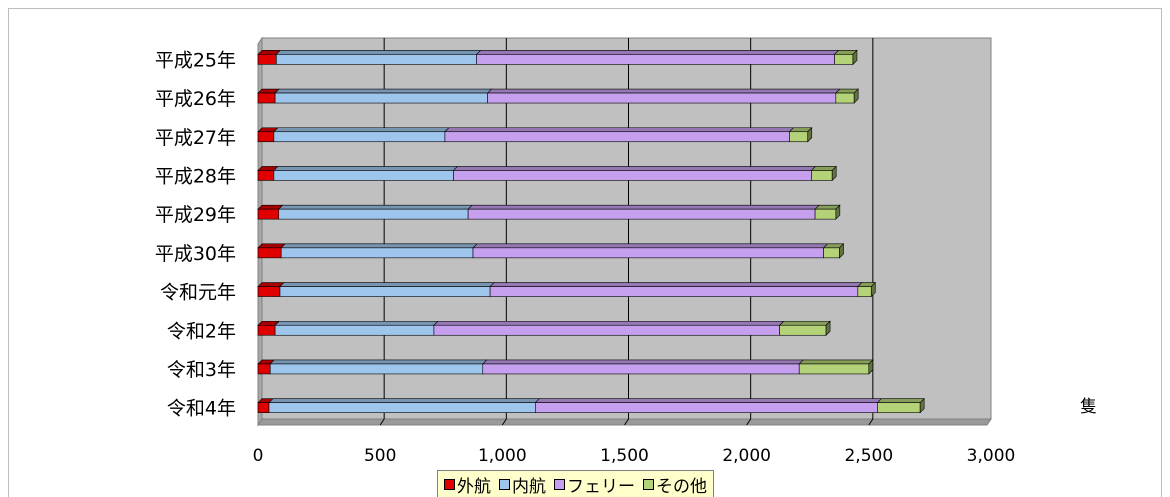  What do you see at coordinates (502, 456) in the screenshot?
I see `x-tick-label: 1,000` at bounding box center [502, 456].